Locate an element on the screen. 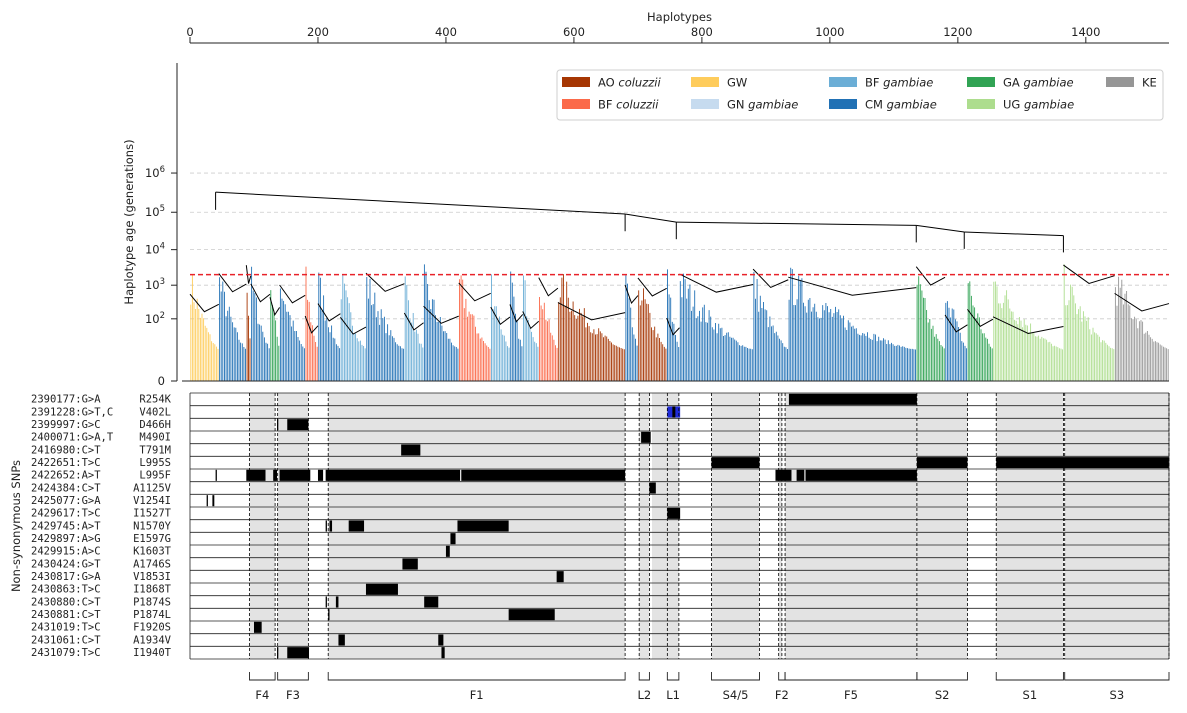 The height and width of the screenshot is (713, 1187). snp-position-label: 2430863:T>C is located at coordinates (66, 590).